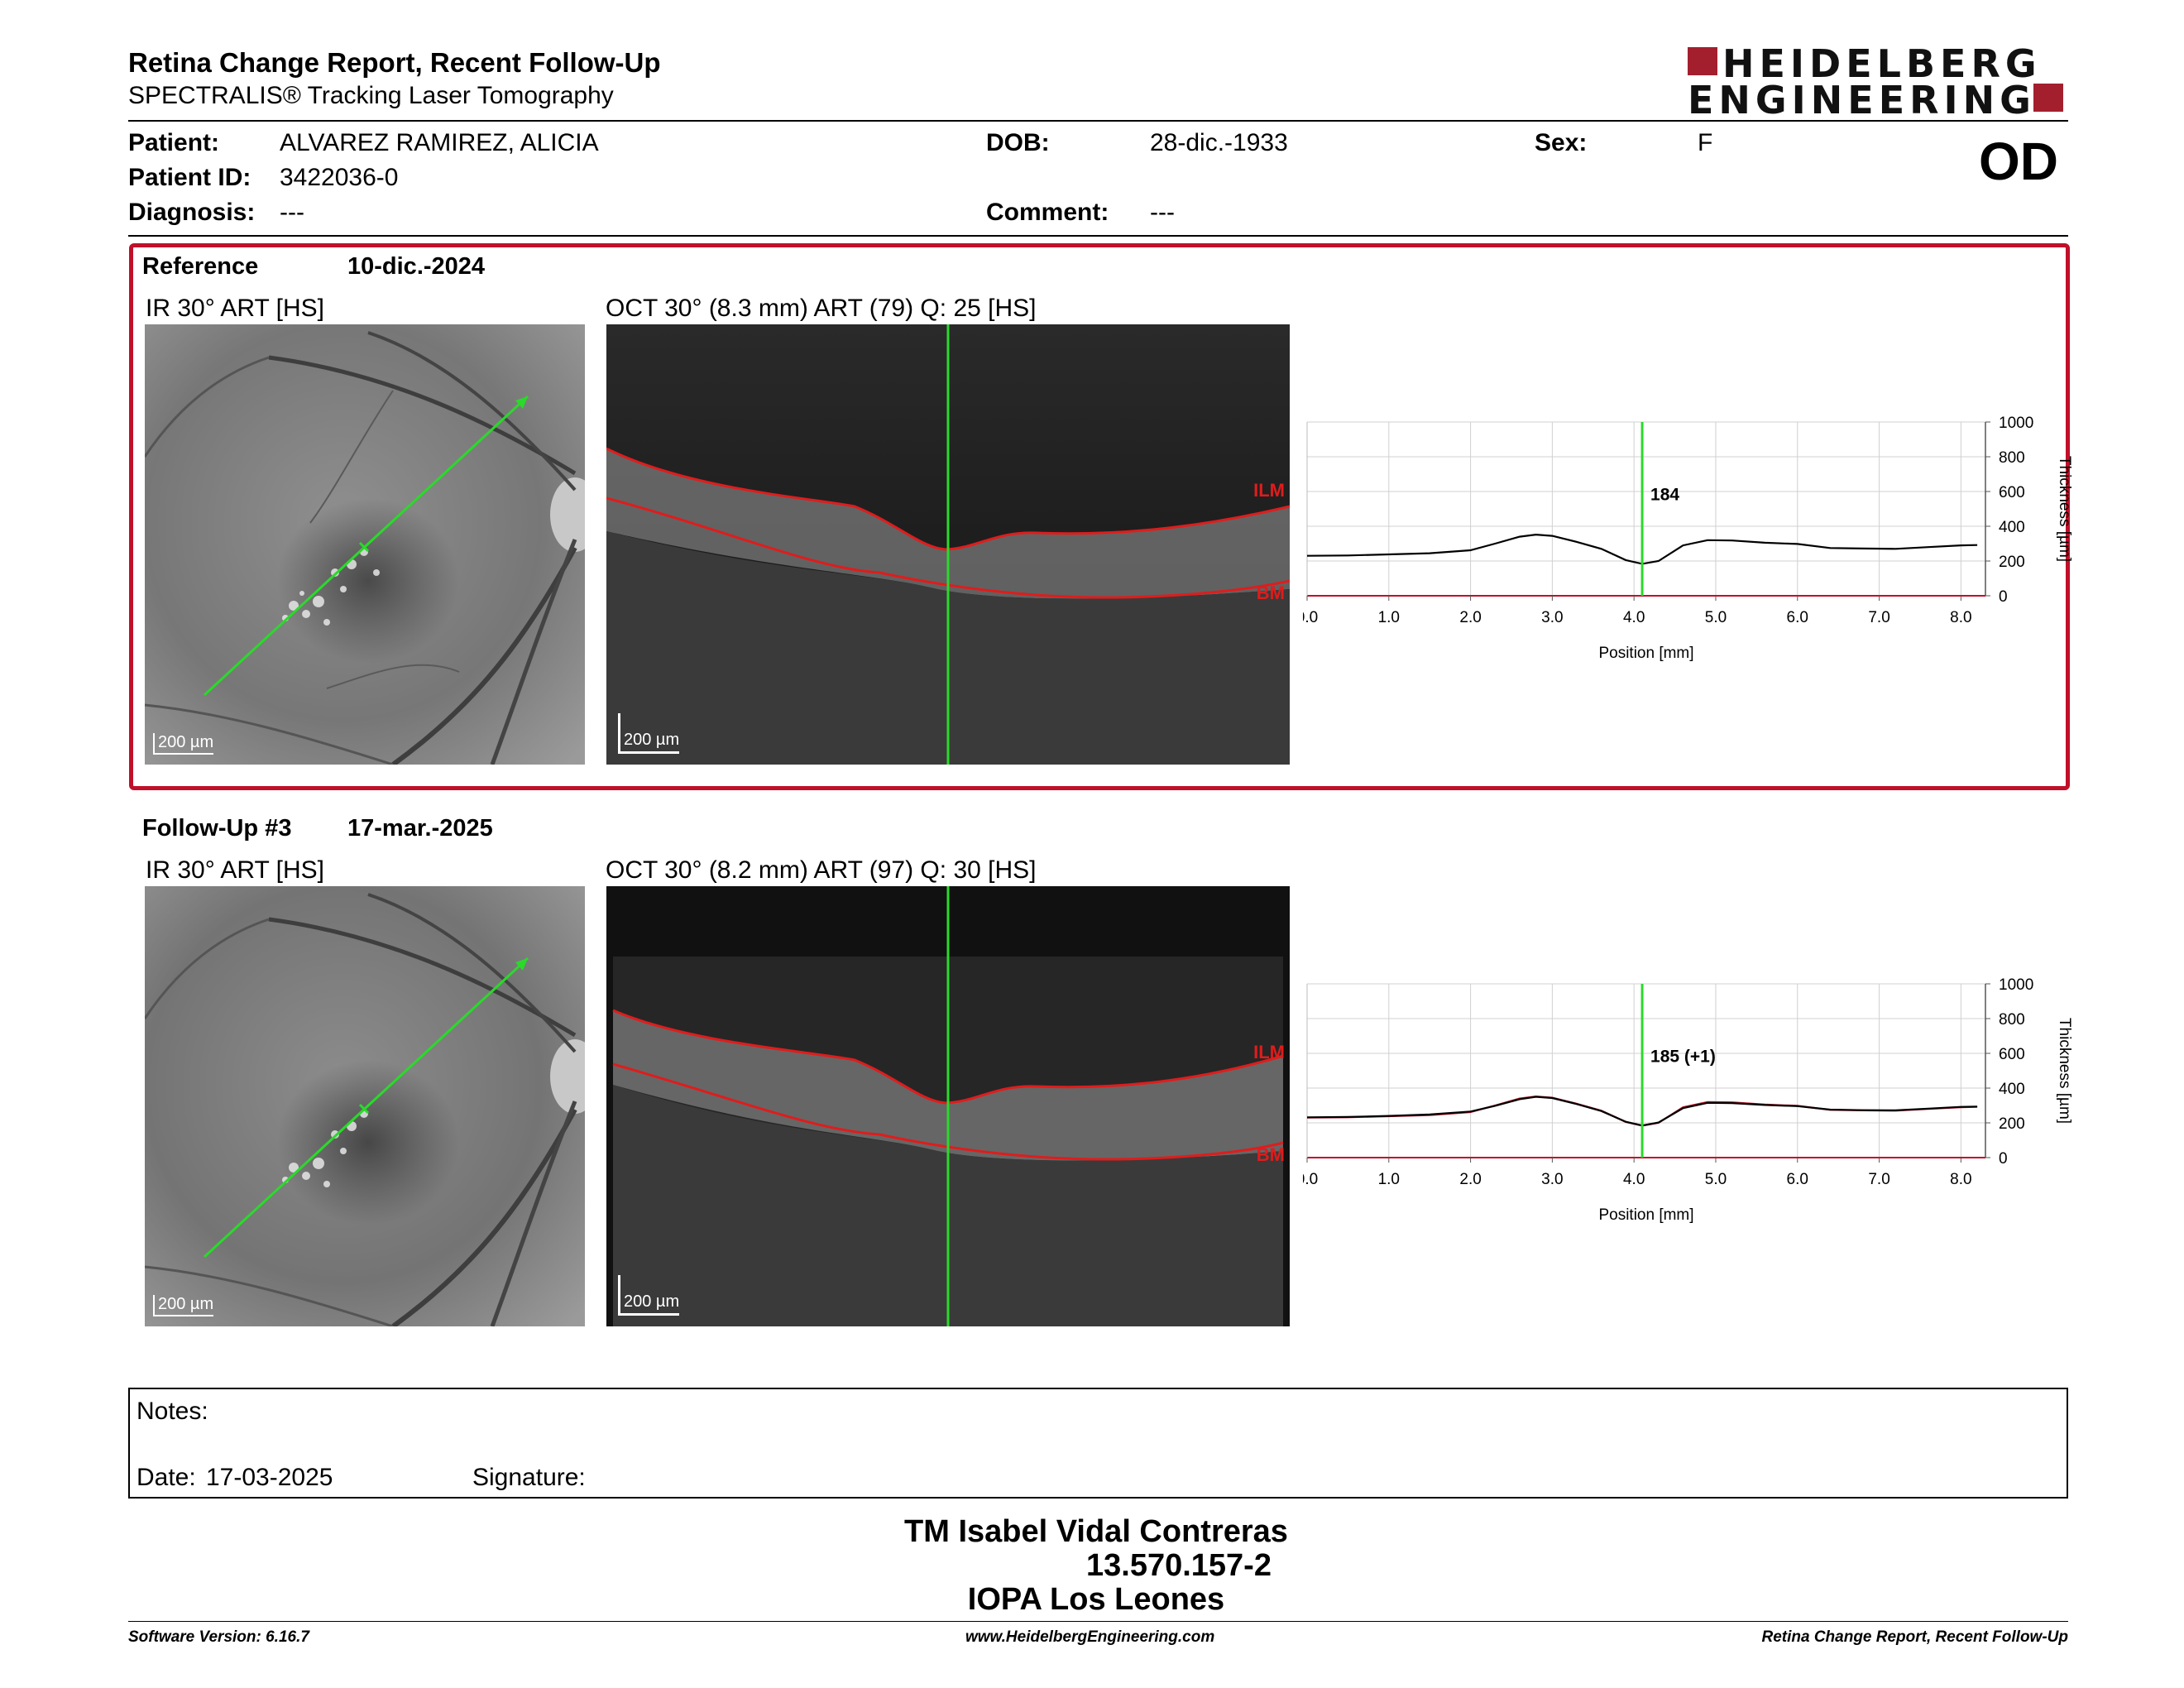 Image resolution: width=2184 pixels, height=1688 pixels. Describe the element at coordinates (1090, 1637) in the screenshot. I see `website-link: www.HeidelbergEngineering.com` at that location.